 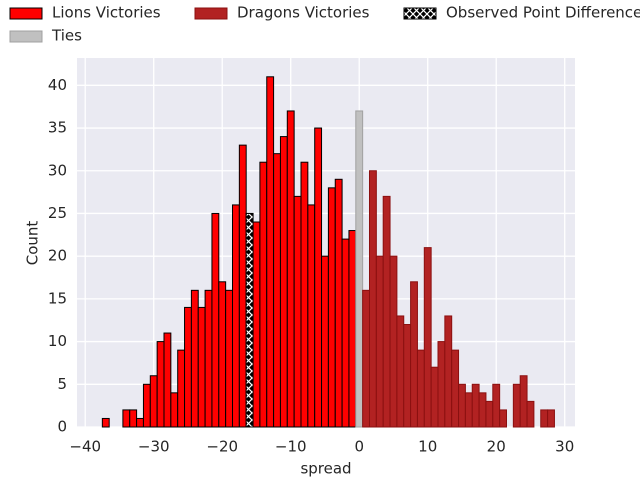 I want to click on x-tick-label: −40, so click(x=85, y=447).